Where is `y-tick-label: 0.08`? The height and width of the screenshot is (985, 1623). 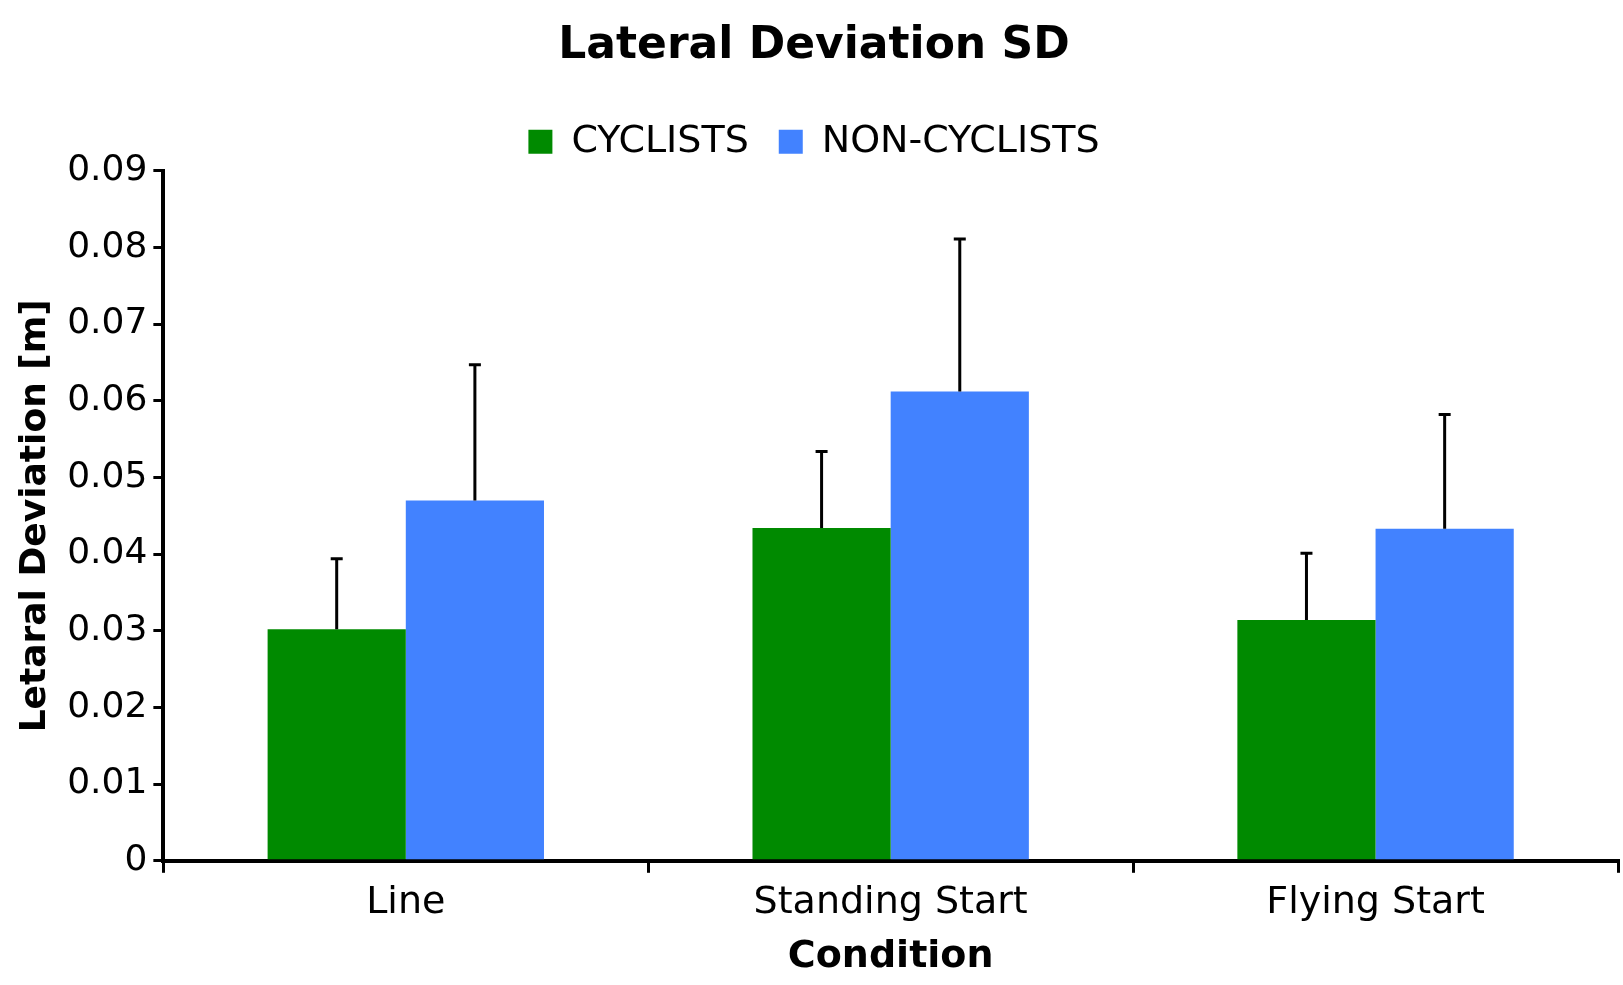
y-tick-label: 0.08 is located at coordinates (107, 244).